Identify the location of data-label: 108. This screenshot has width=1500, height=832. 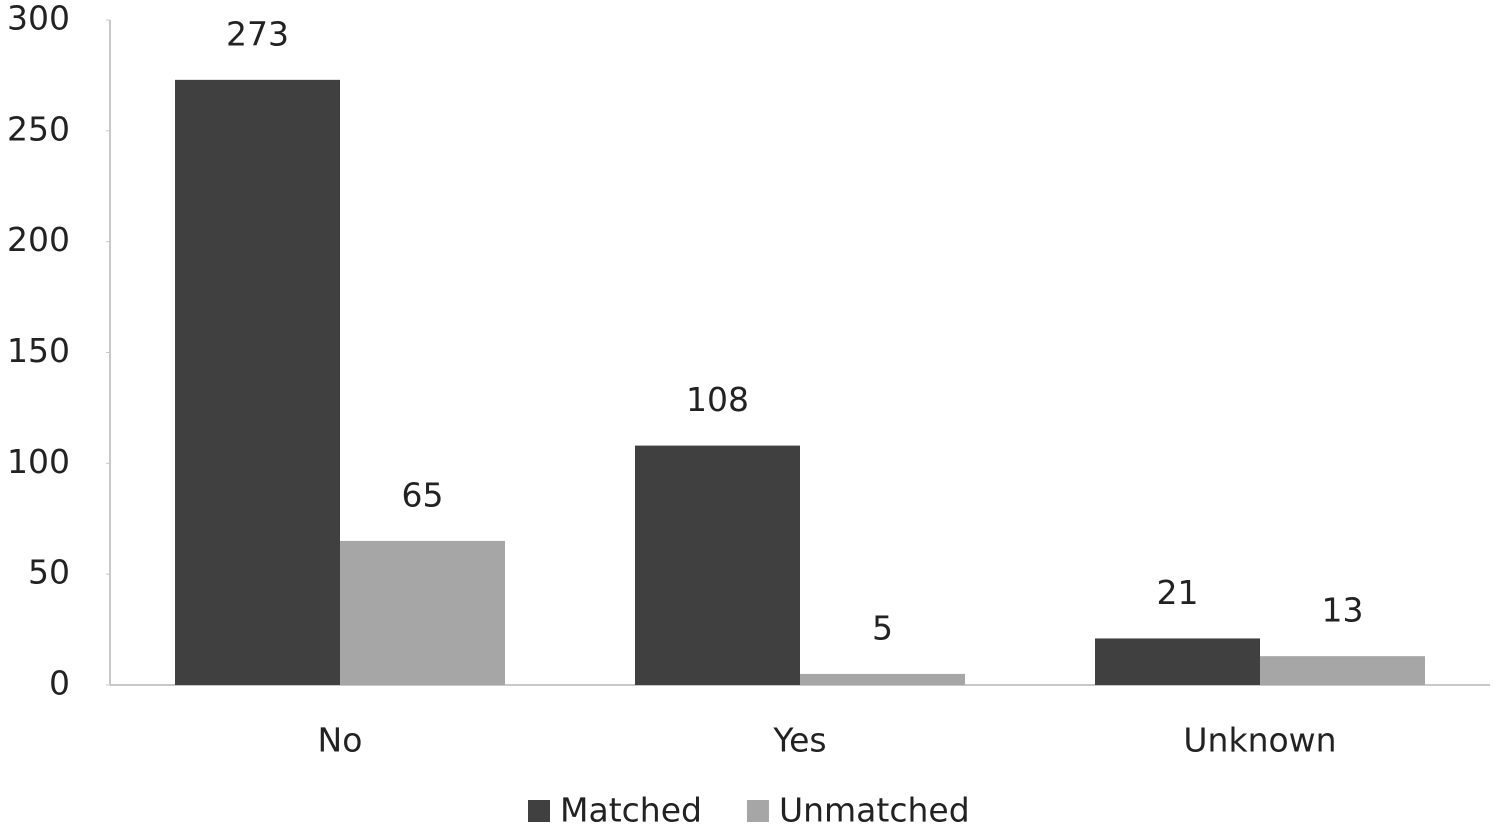
(717, 399).